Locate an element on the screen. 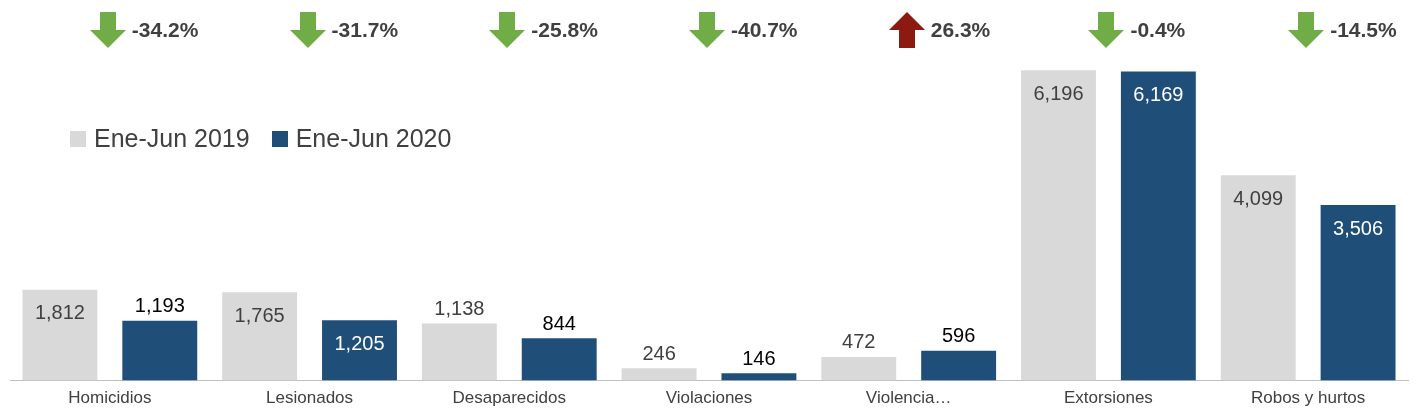  data-label: 472 is located at coordinates (859, 341).